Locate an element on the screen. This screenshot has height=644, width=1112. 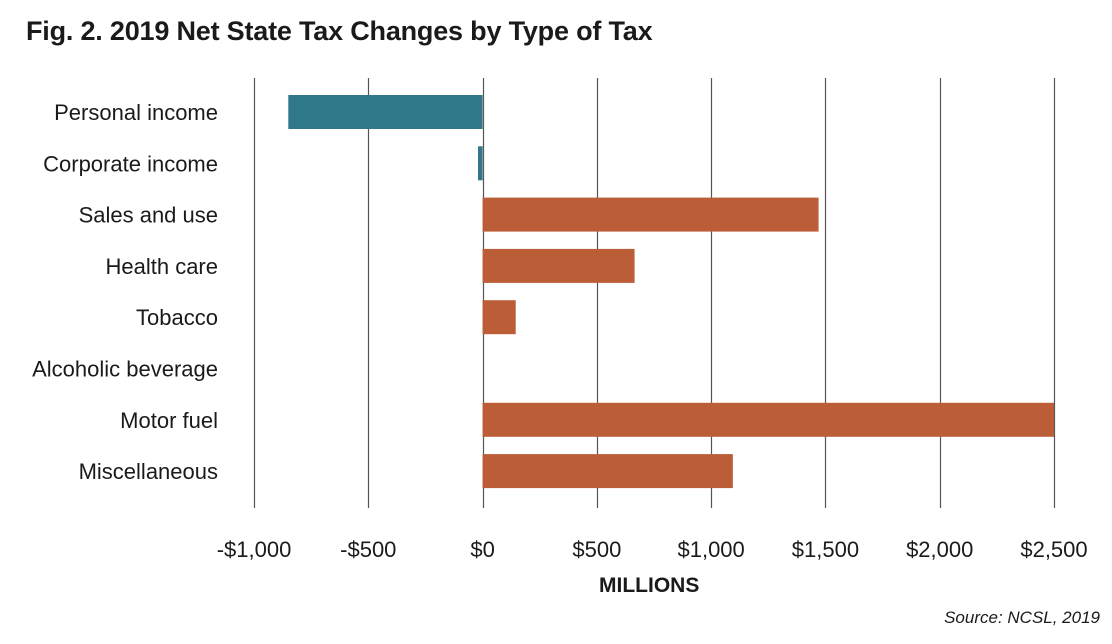
bar-health-care is located at coordinates (558, 265).